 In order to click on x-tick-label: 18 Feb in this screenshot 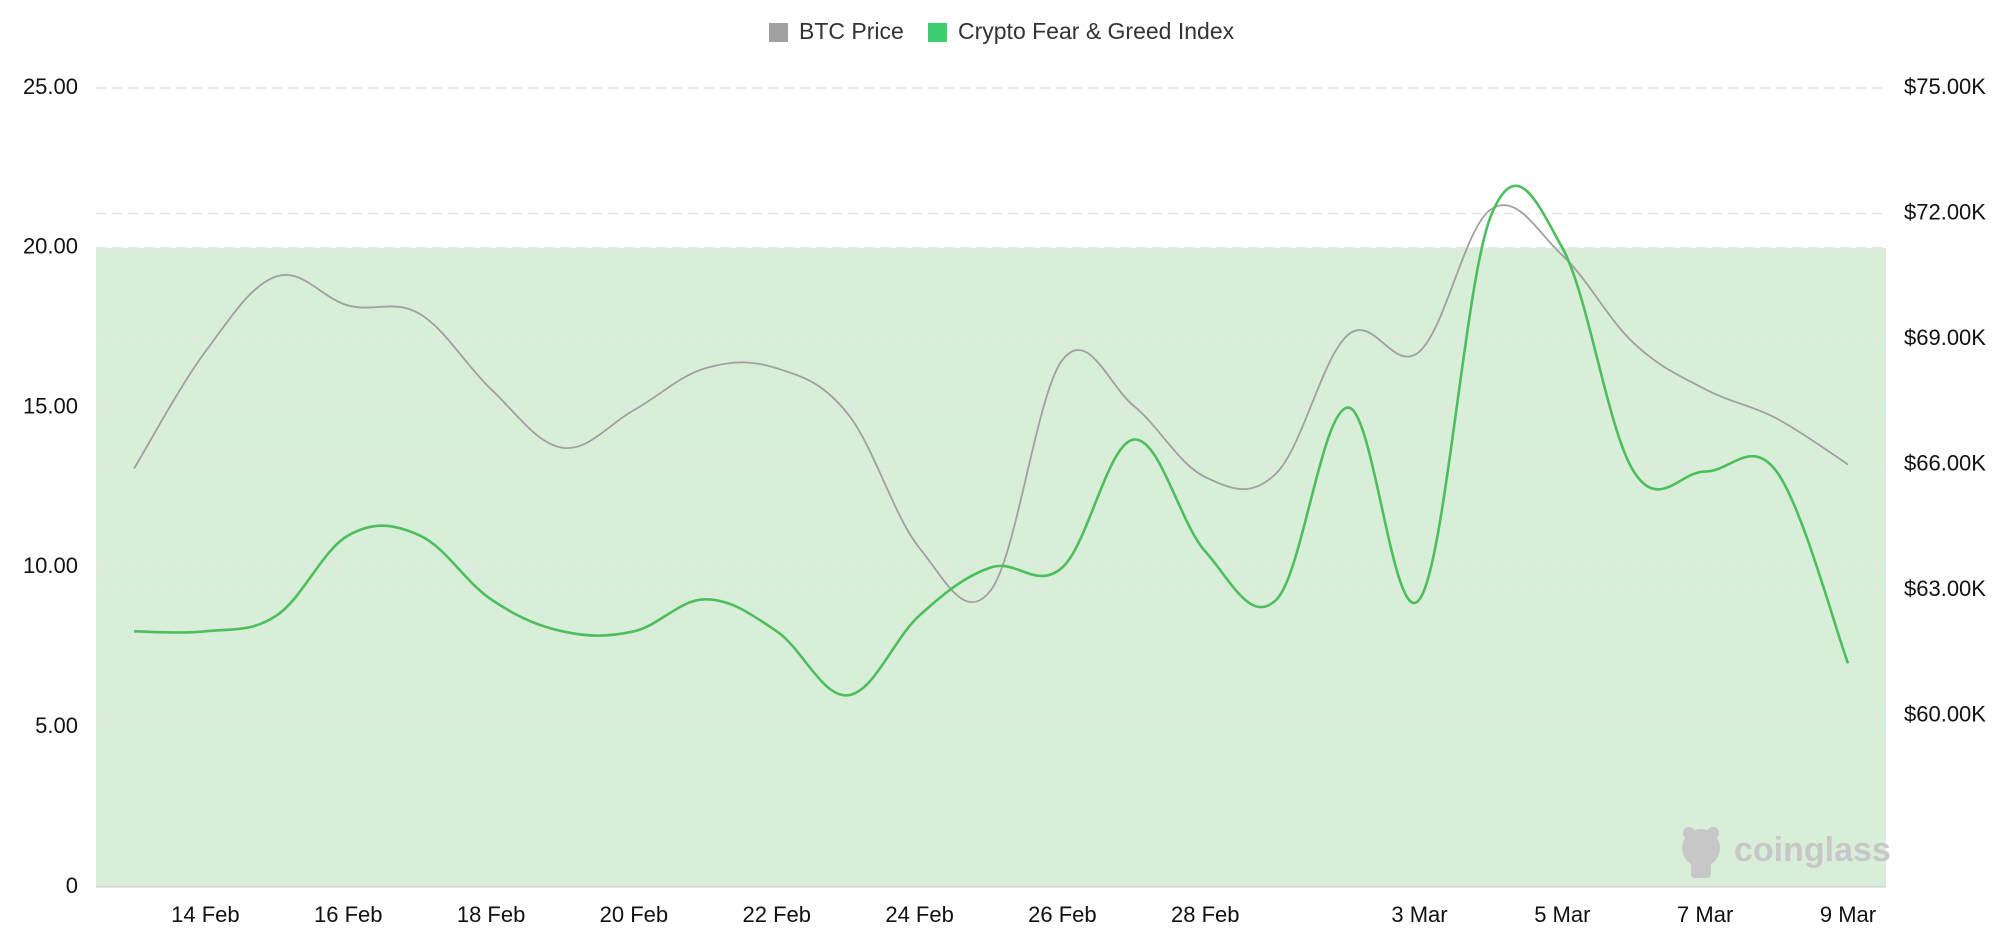, I will do `click(491, 914)`.